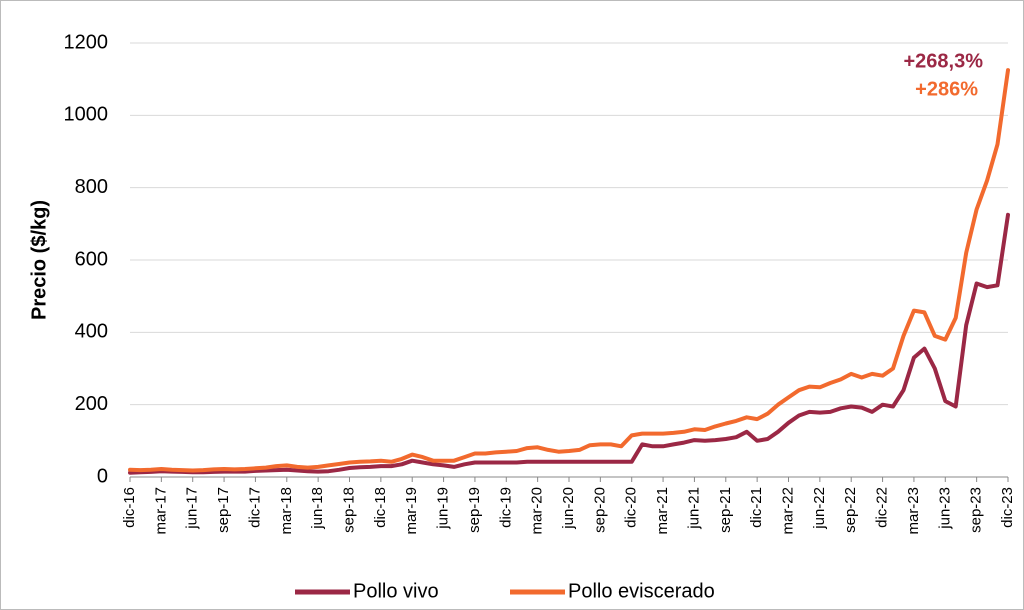  What do you see at coordinates (537, 511) in the screenshot?
I see `x-tick-label: mar-20` at bounding box center [537, 511].